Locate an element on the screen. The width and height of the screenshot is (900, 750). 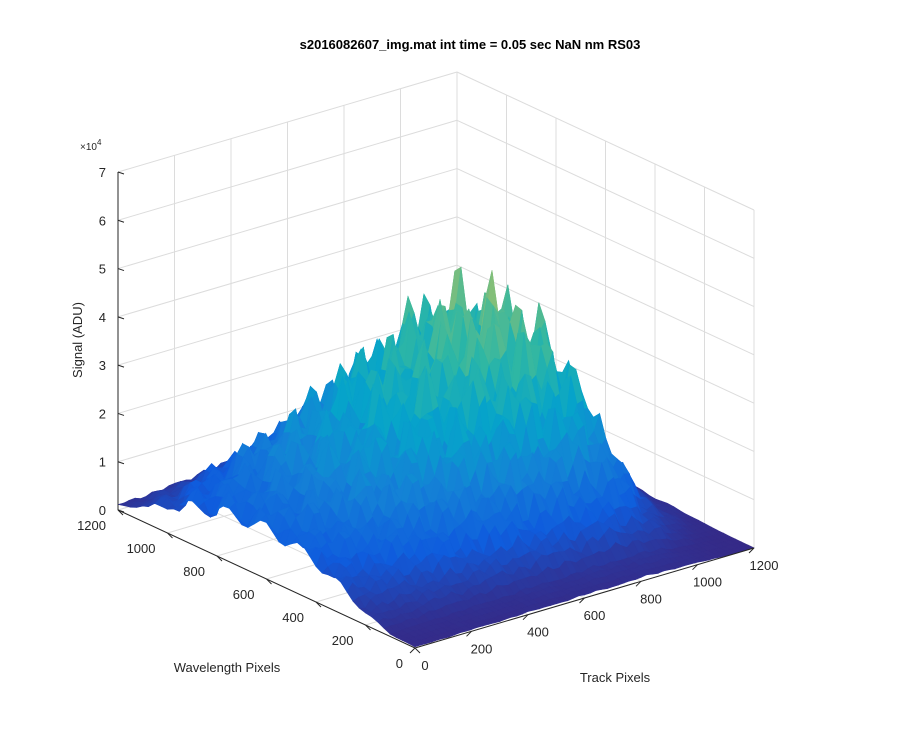
z-tick-label: 7 is located at coordinates (102, 172).